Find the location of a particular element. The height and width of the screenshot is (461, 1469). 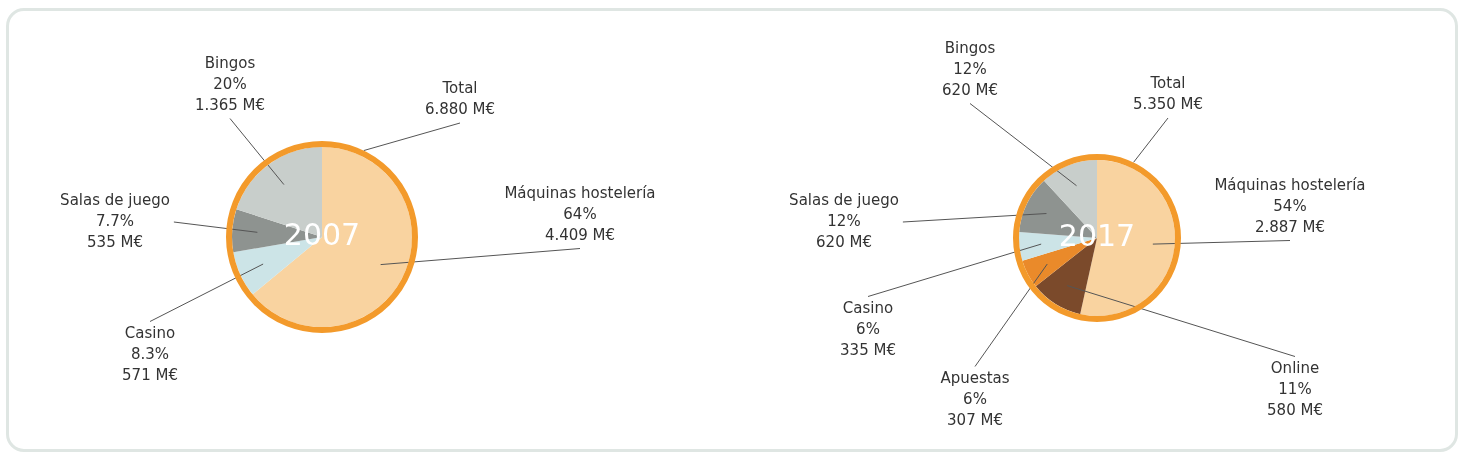

data-label: 6% 307 M€ is located at coordinates (975, 409).